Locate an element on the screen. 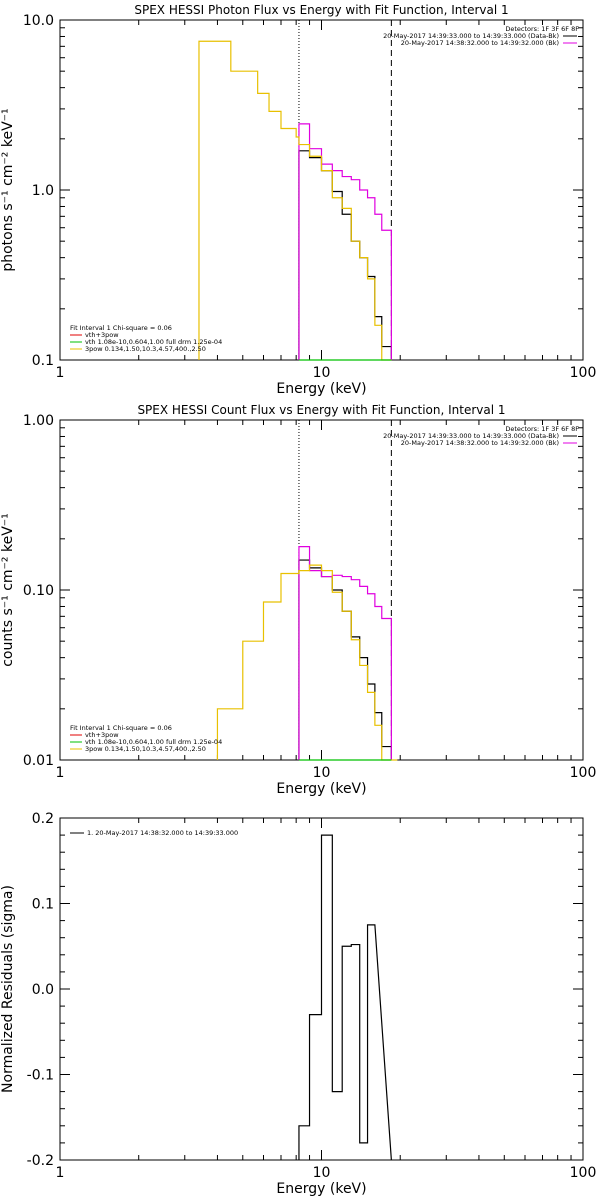 Image resolution: width=600 pixels, height=1200 pixels. y-axis-label: Normalized Residuals (sigma) is located at coordinates (8, 989).